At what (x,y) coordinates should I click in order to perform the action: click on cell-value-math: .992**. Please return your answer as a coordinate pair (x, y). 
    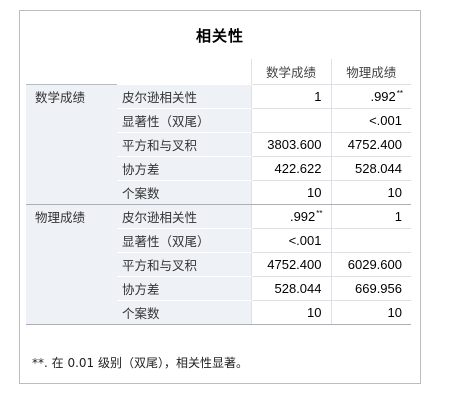
    Looking at the image, I should click on (290, 216).